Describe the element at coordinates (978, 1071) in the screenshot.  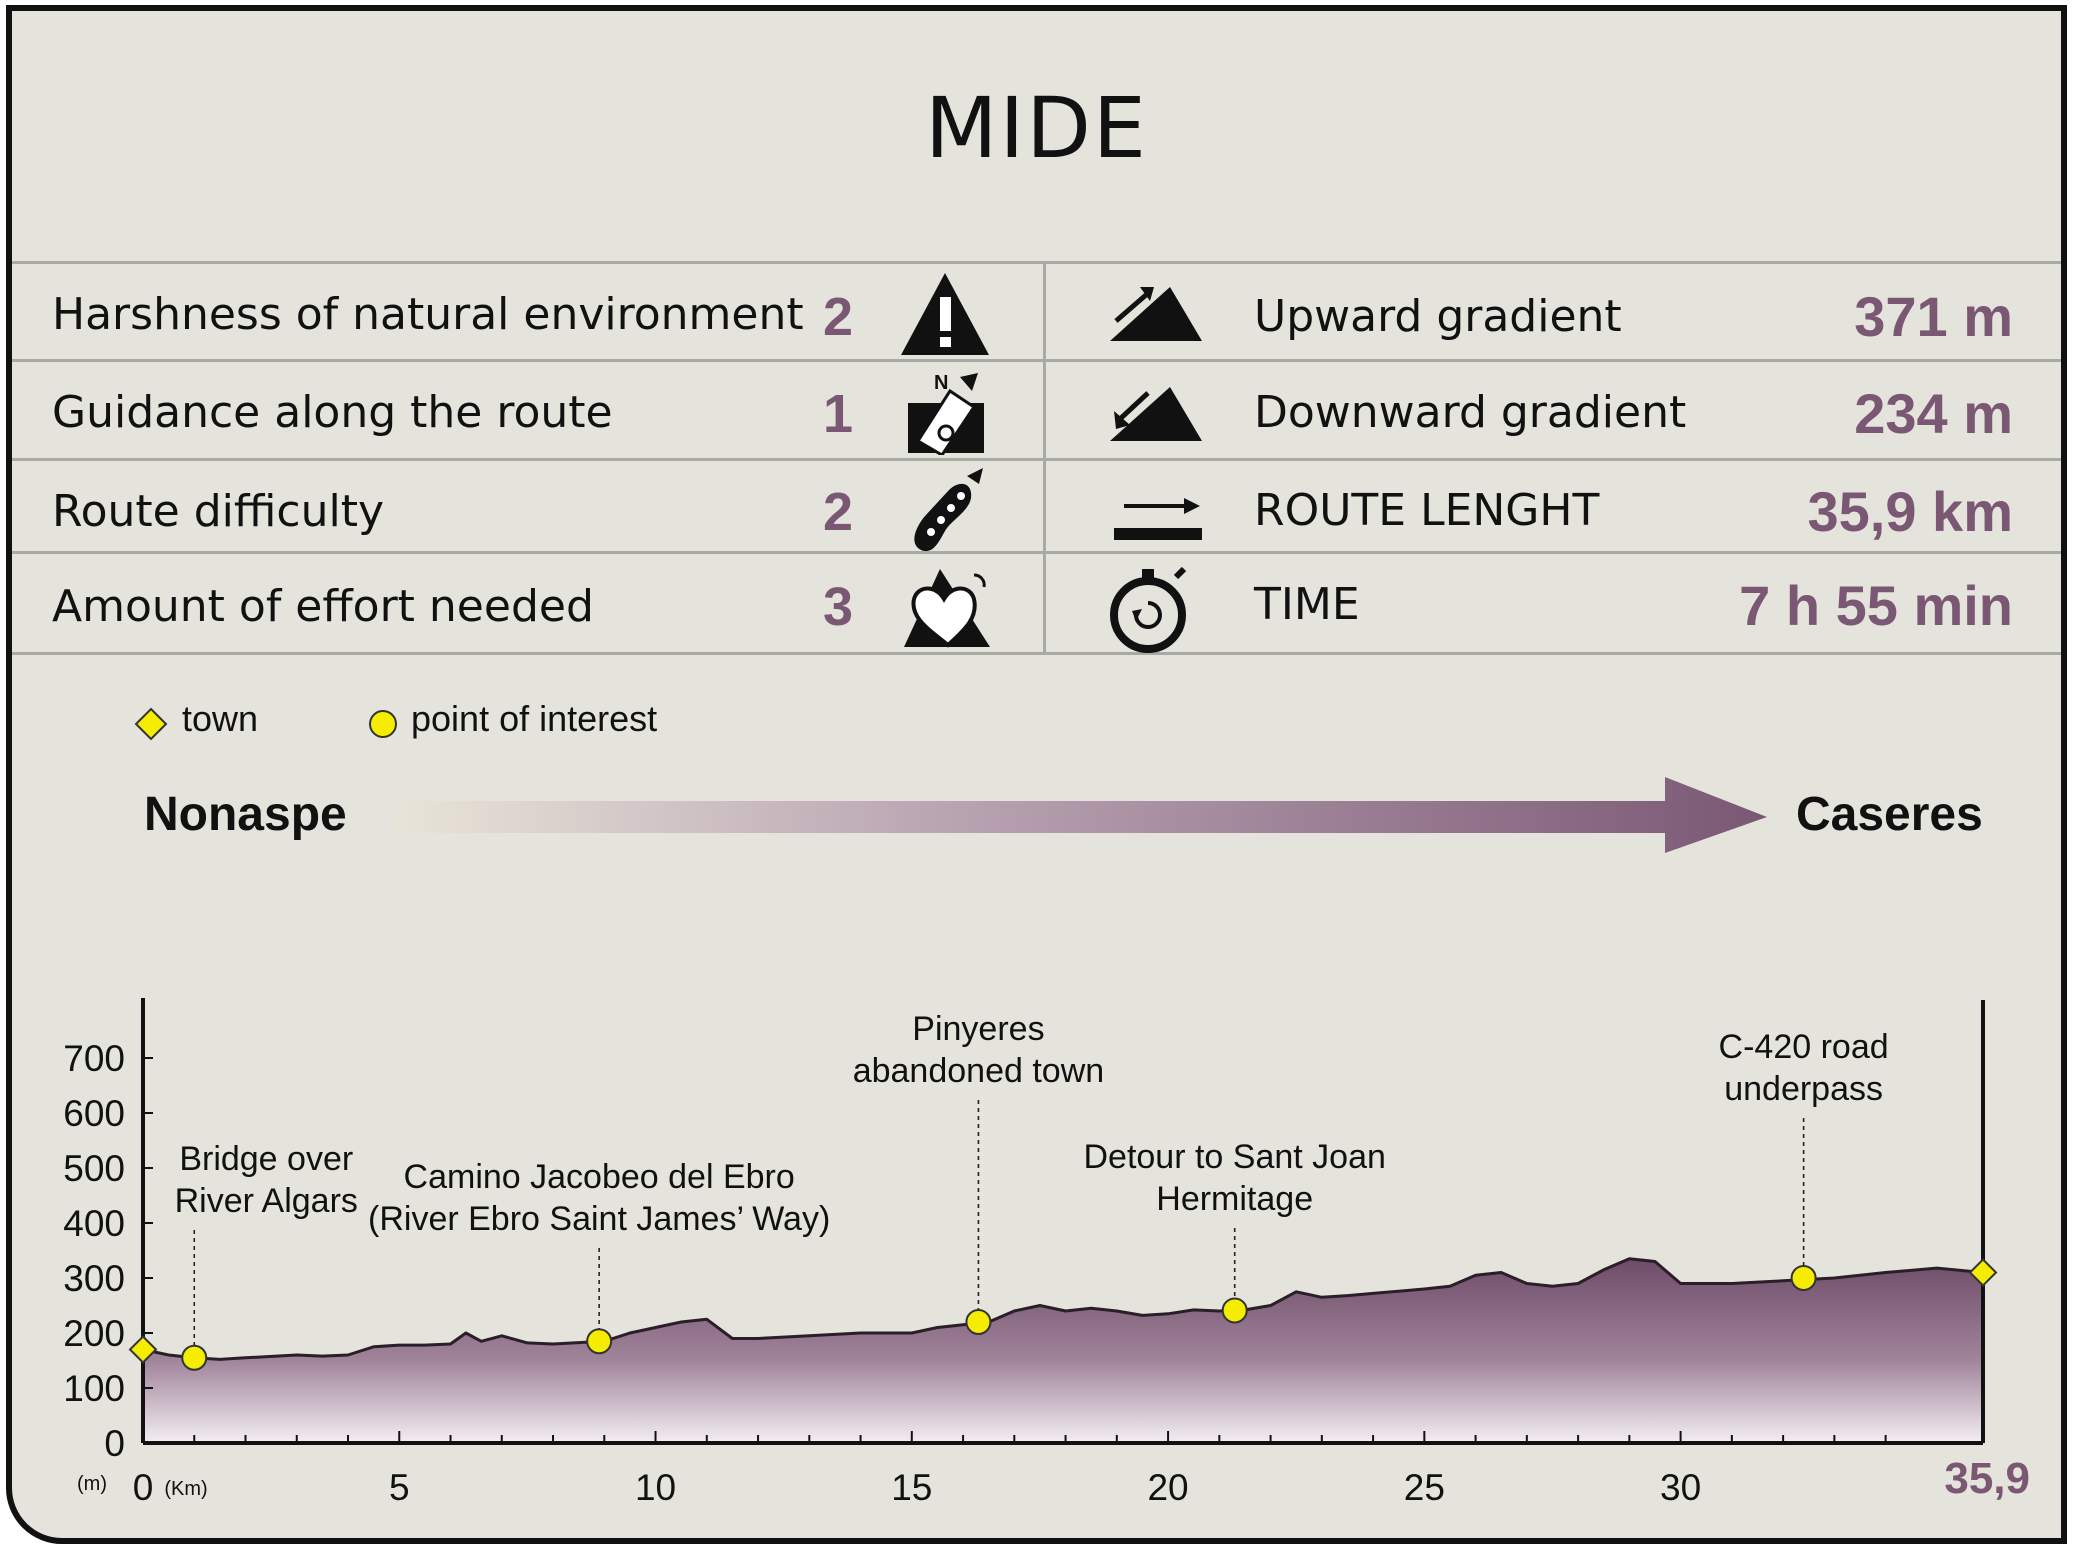
I see `poi-label: abandoned town` at that location.